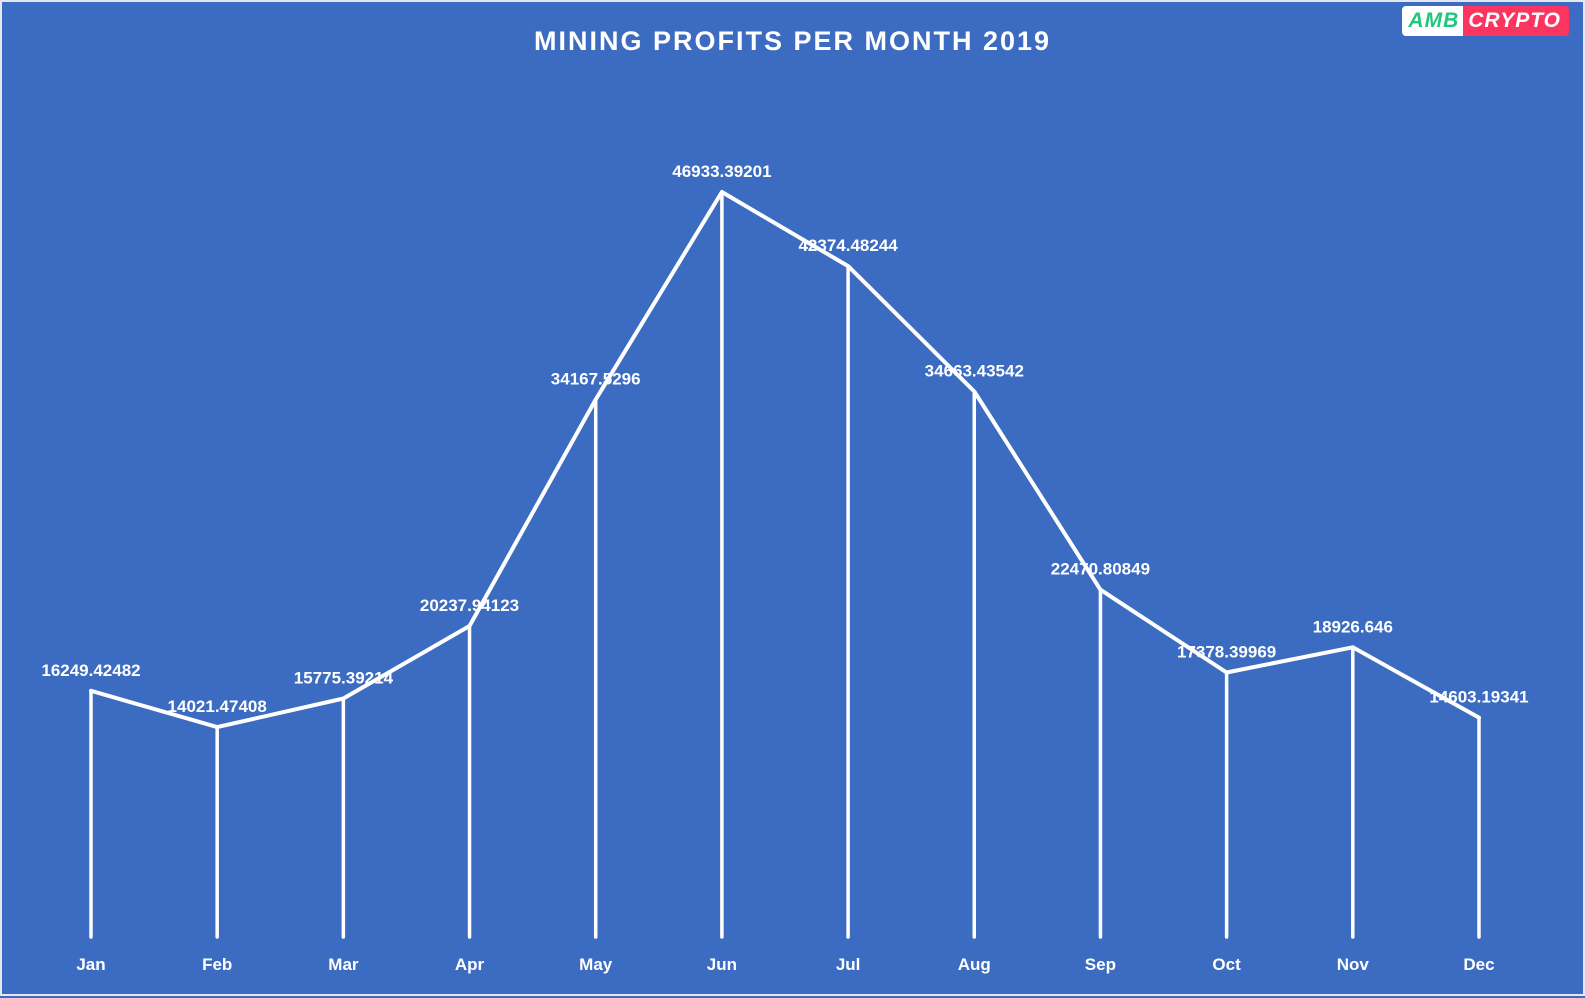 The height and width of the screenshot is (998, 1585). Describe the element at coordinates (721, 171) in the screenshot. I see `value-label-jun: 46933.39201` at that location.